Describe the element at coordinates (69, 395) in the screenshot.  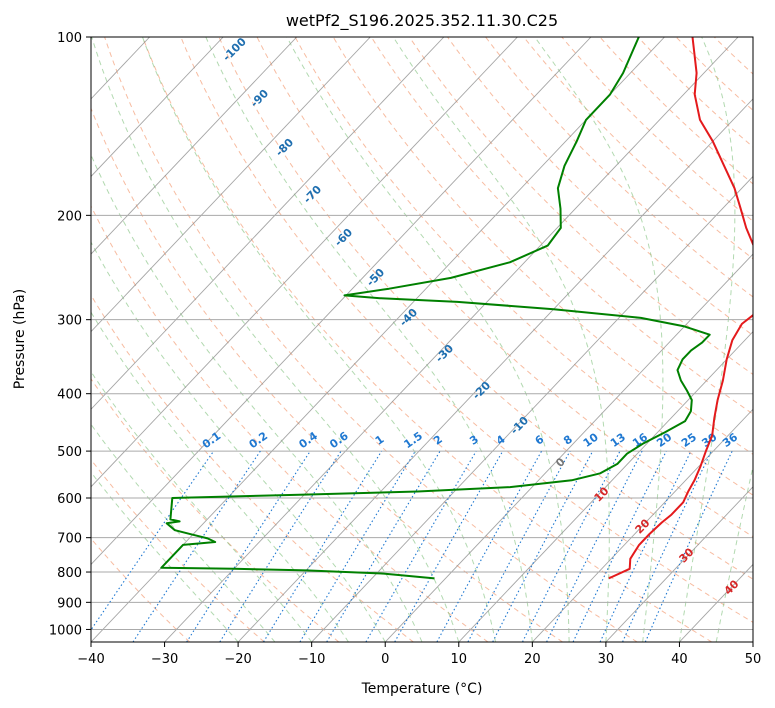
I see `y-tick-label: 400` at that location.